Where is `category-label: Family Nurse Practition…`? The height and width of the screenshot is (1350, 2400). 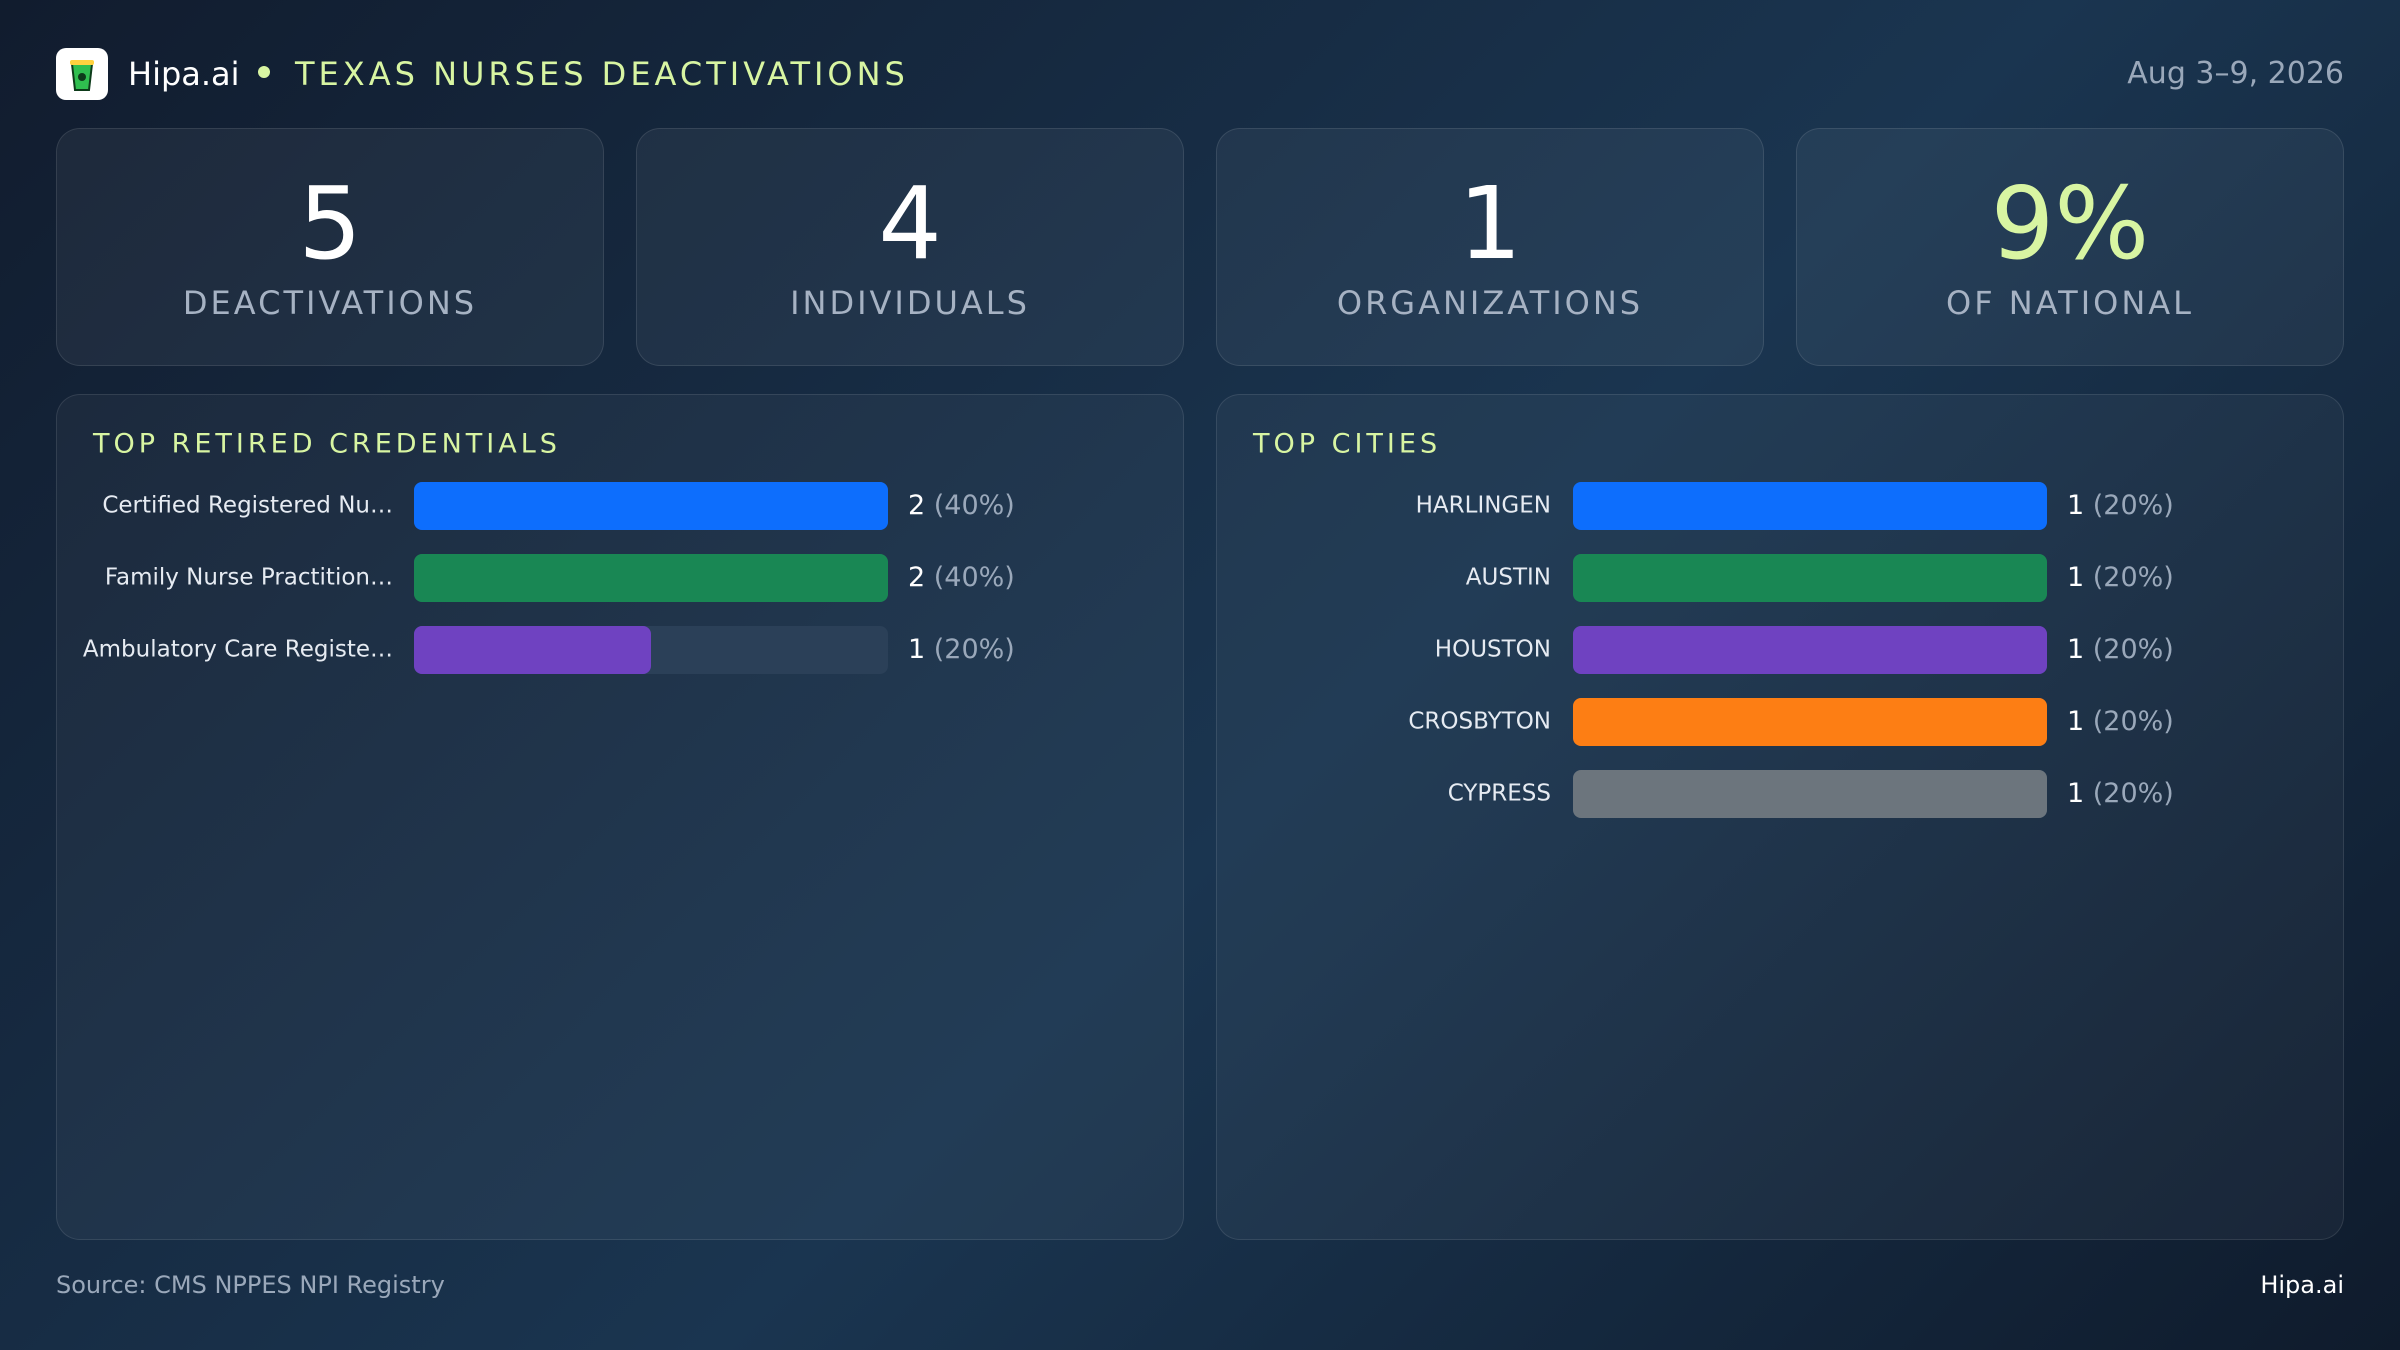
category-label: Family Nurse Practition… is located at coordinates (249, 578).